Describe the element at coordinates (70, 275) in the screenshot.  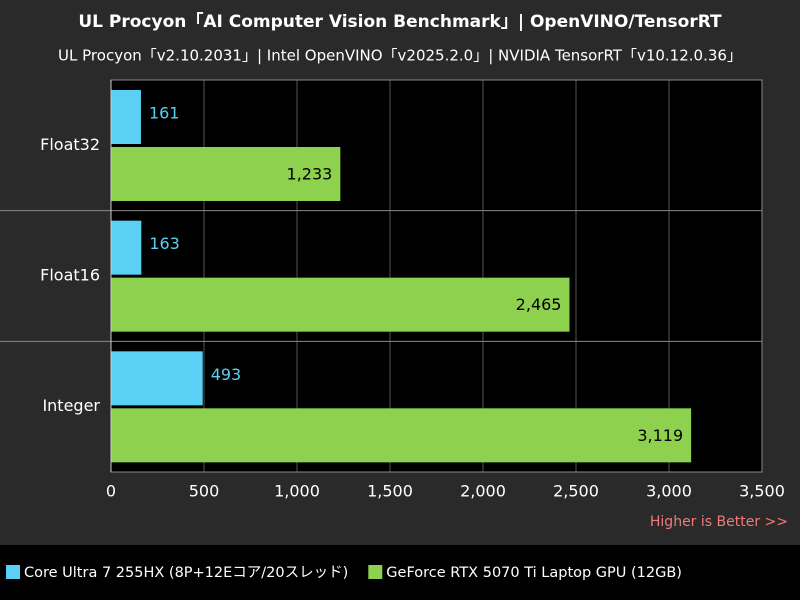
I see `y-tick-label: Float16` at that location.